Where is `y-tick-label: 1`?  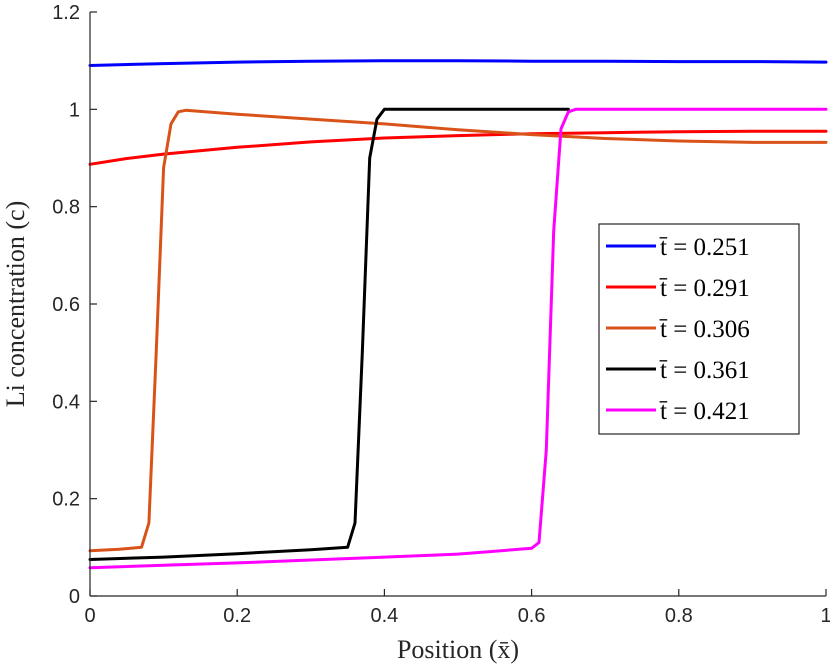 y-tick-label: 1 is located at coordinates (74, 110).